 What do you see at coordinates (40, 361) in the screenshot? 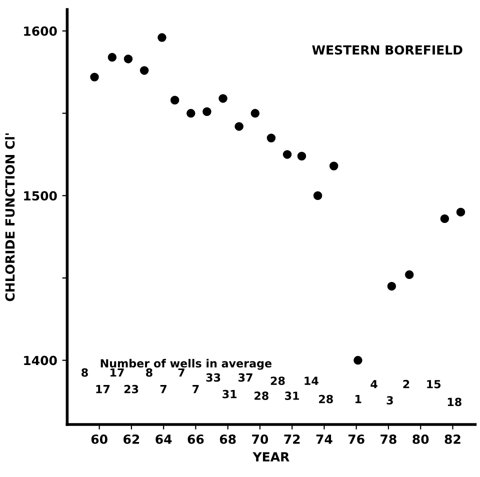
I see `y-tick-label: 1400` at bounding box center [40, 361].